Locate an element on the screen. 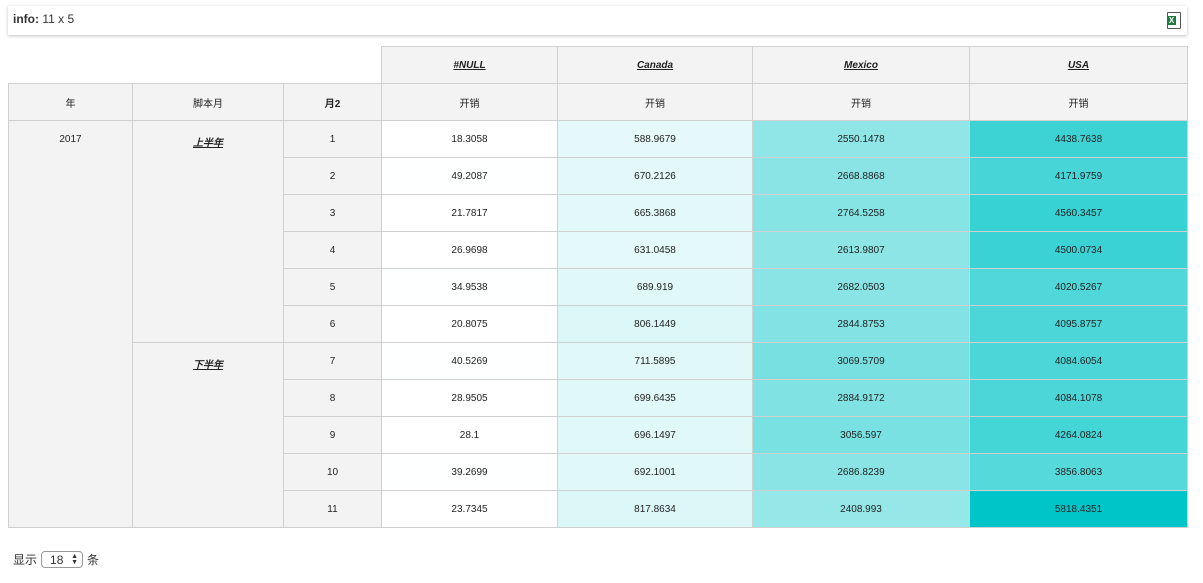  show-label: 显示 is located at coordinates (25, 560).